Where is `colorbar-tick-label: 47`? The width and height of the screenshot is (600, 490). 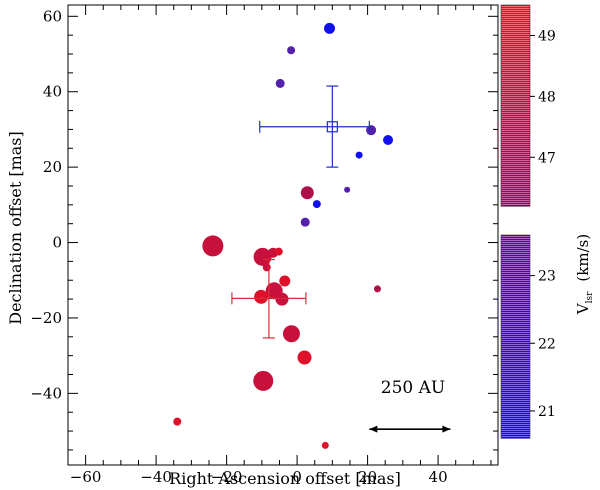
colorbar-tick-label: 47 is located at coordinates (547, 158).